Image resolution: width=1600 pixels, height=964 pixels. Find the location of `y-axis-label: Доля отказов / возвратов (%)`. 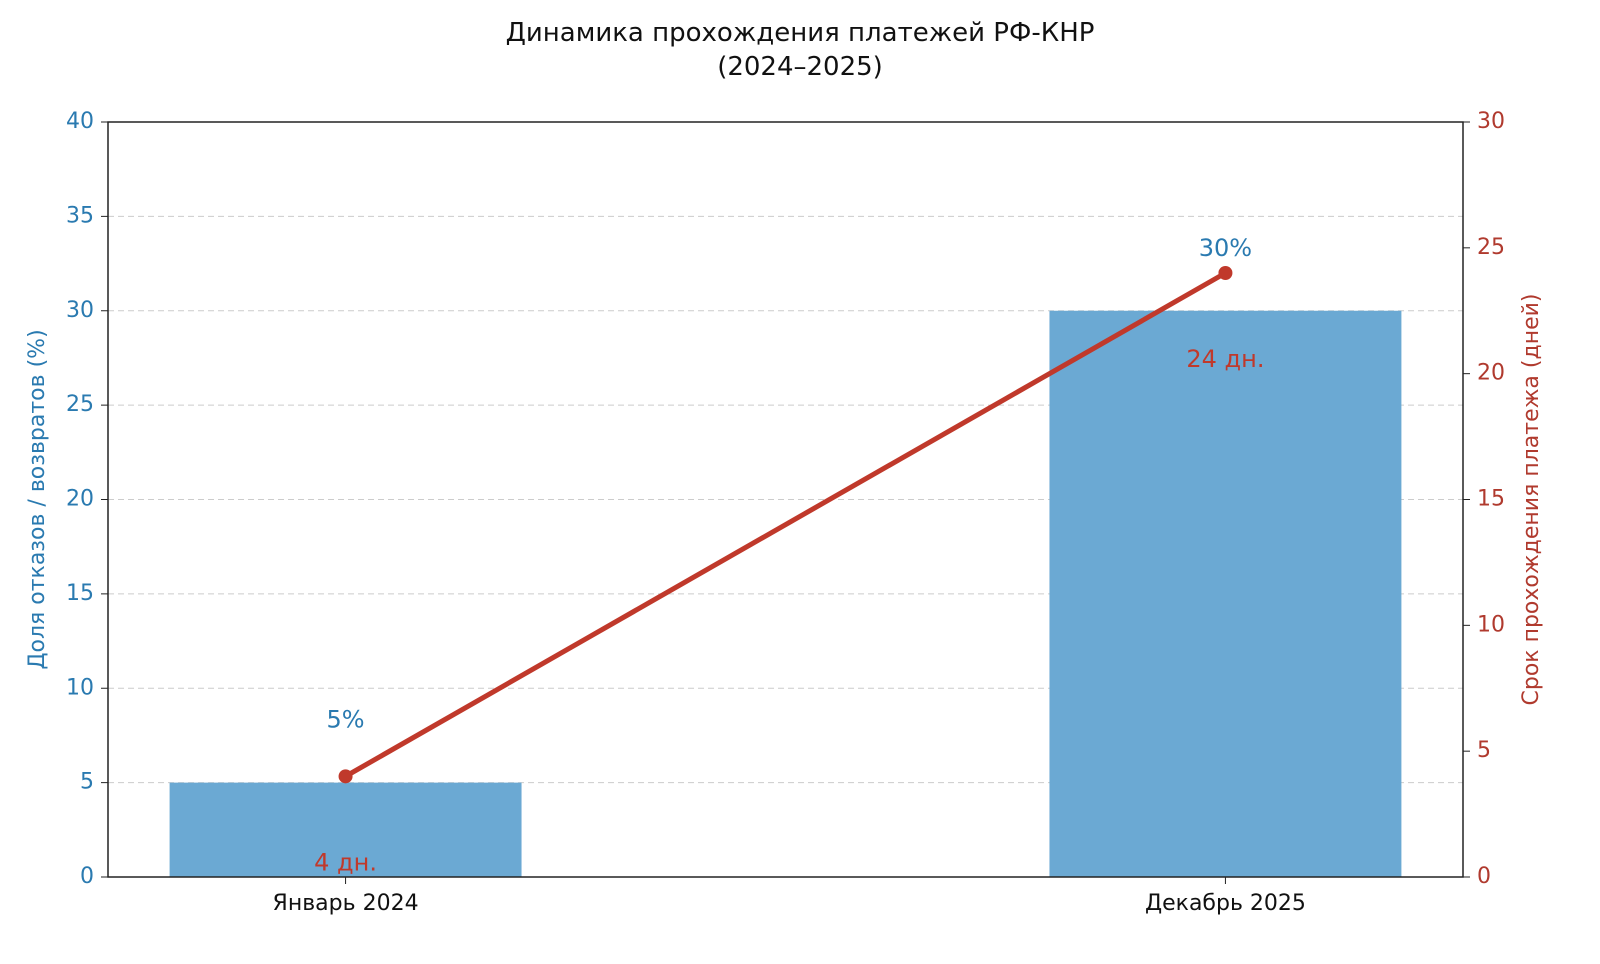

y-axis-label: Доля отказов / возвратов (%) is located at coordinates (37, 499).